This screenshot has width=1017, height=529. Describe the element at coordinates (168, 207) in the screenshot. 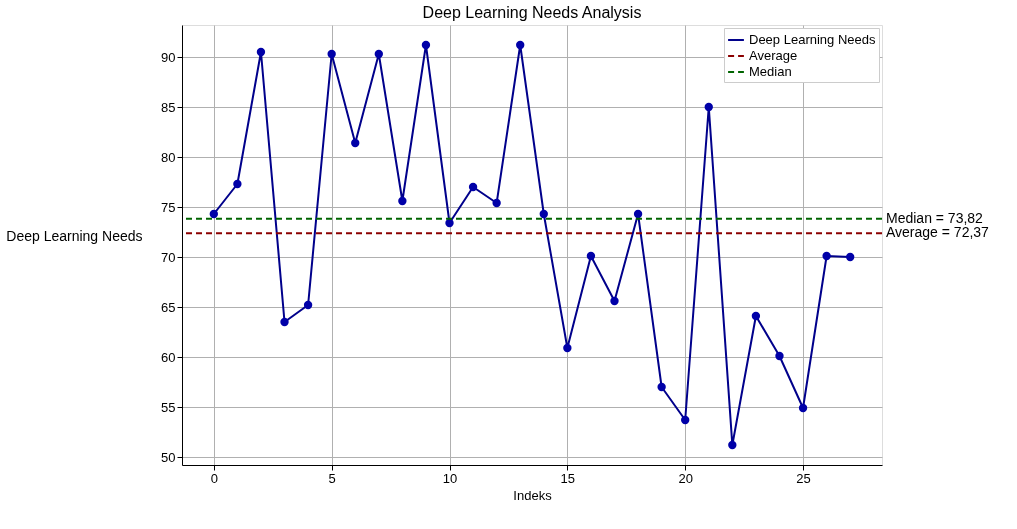

I see `y-tick-label: 75` at that location.